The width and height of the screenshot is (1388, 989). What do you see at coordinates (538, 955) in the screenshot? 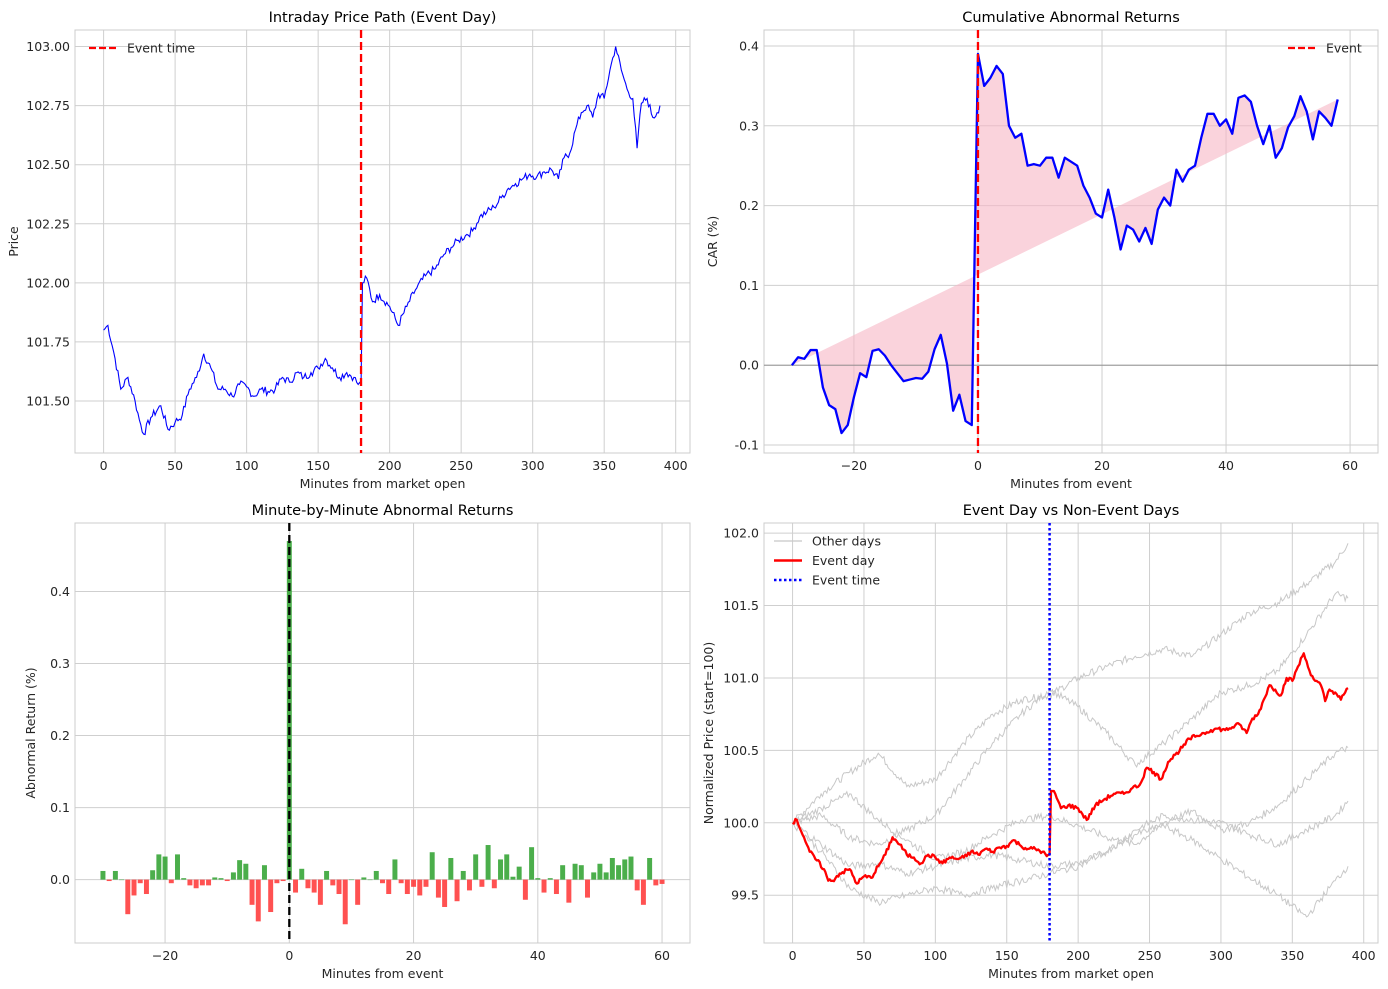
I see `ar-x-tick-label: 40` at bounding box center [538, 955].